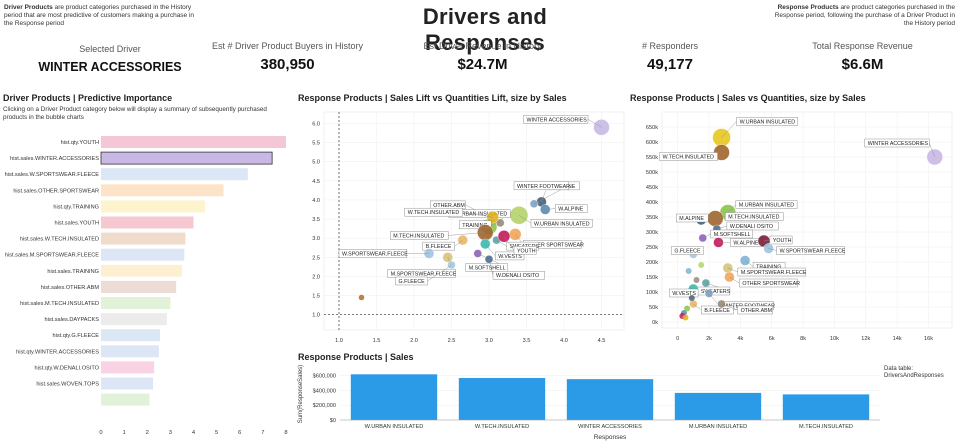 The height and width of the screenshot is (442, 958). I want to click on x-tick-label: 3, so click(170, 433).